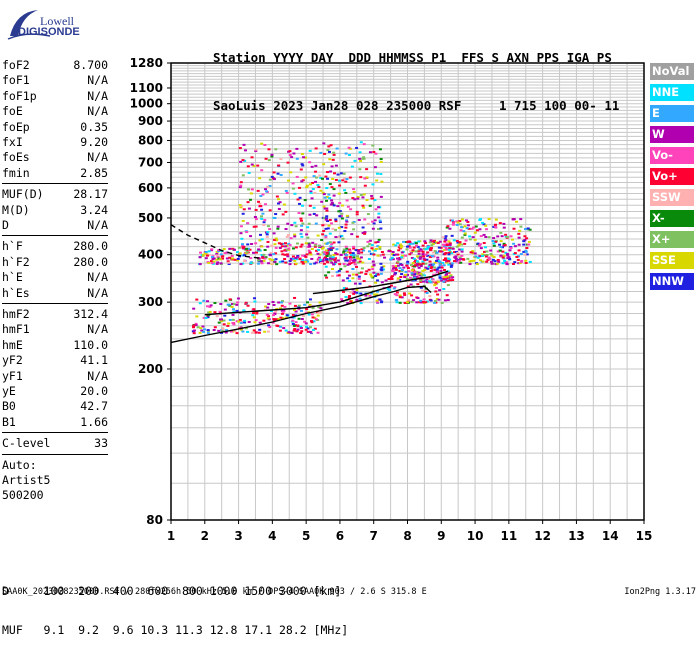 Image resolution: width=700 pixels, height=650 pixels. What do you see at coordinates (97, 111) in the screenshot?
I see `param-value: N/A` at bounding box center [97, 111].